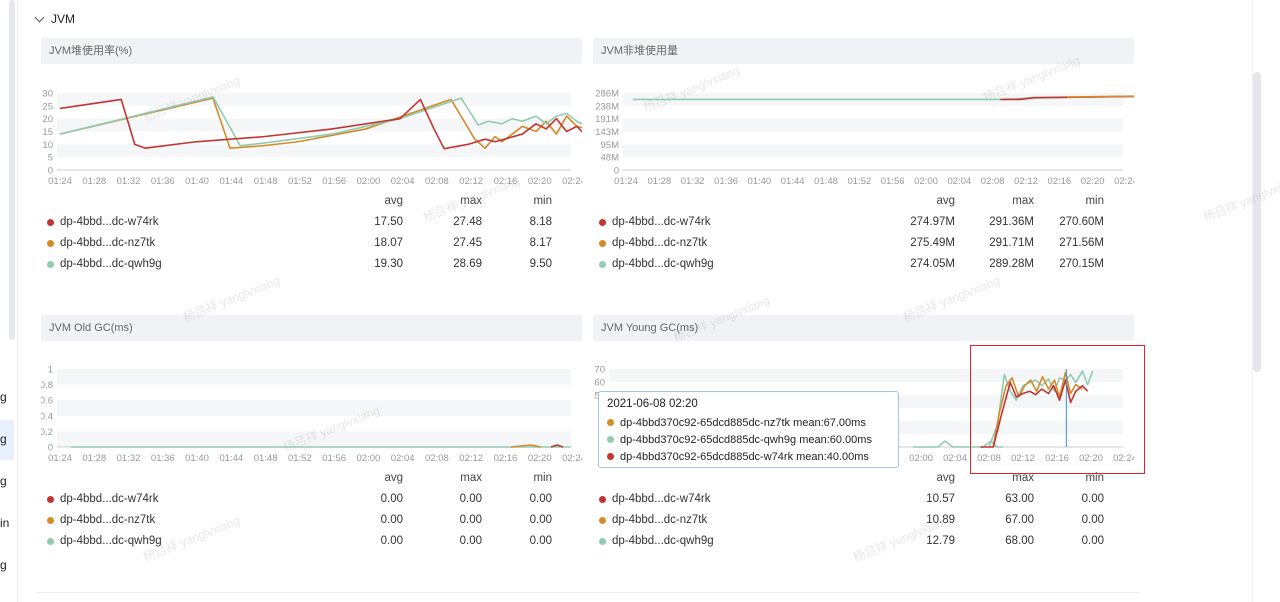  What do you see at coordinates (311, 51) in the screenshot?
I see `panel-title: JVM堆使用率(%)` at bounding box center [311, 51].